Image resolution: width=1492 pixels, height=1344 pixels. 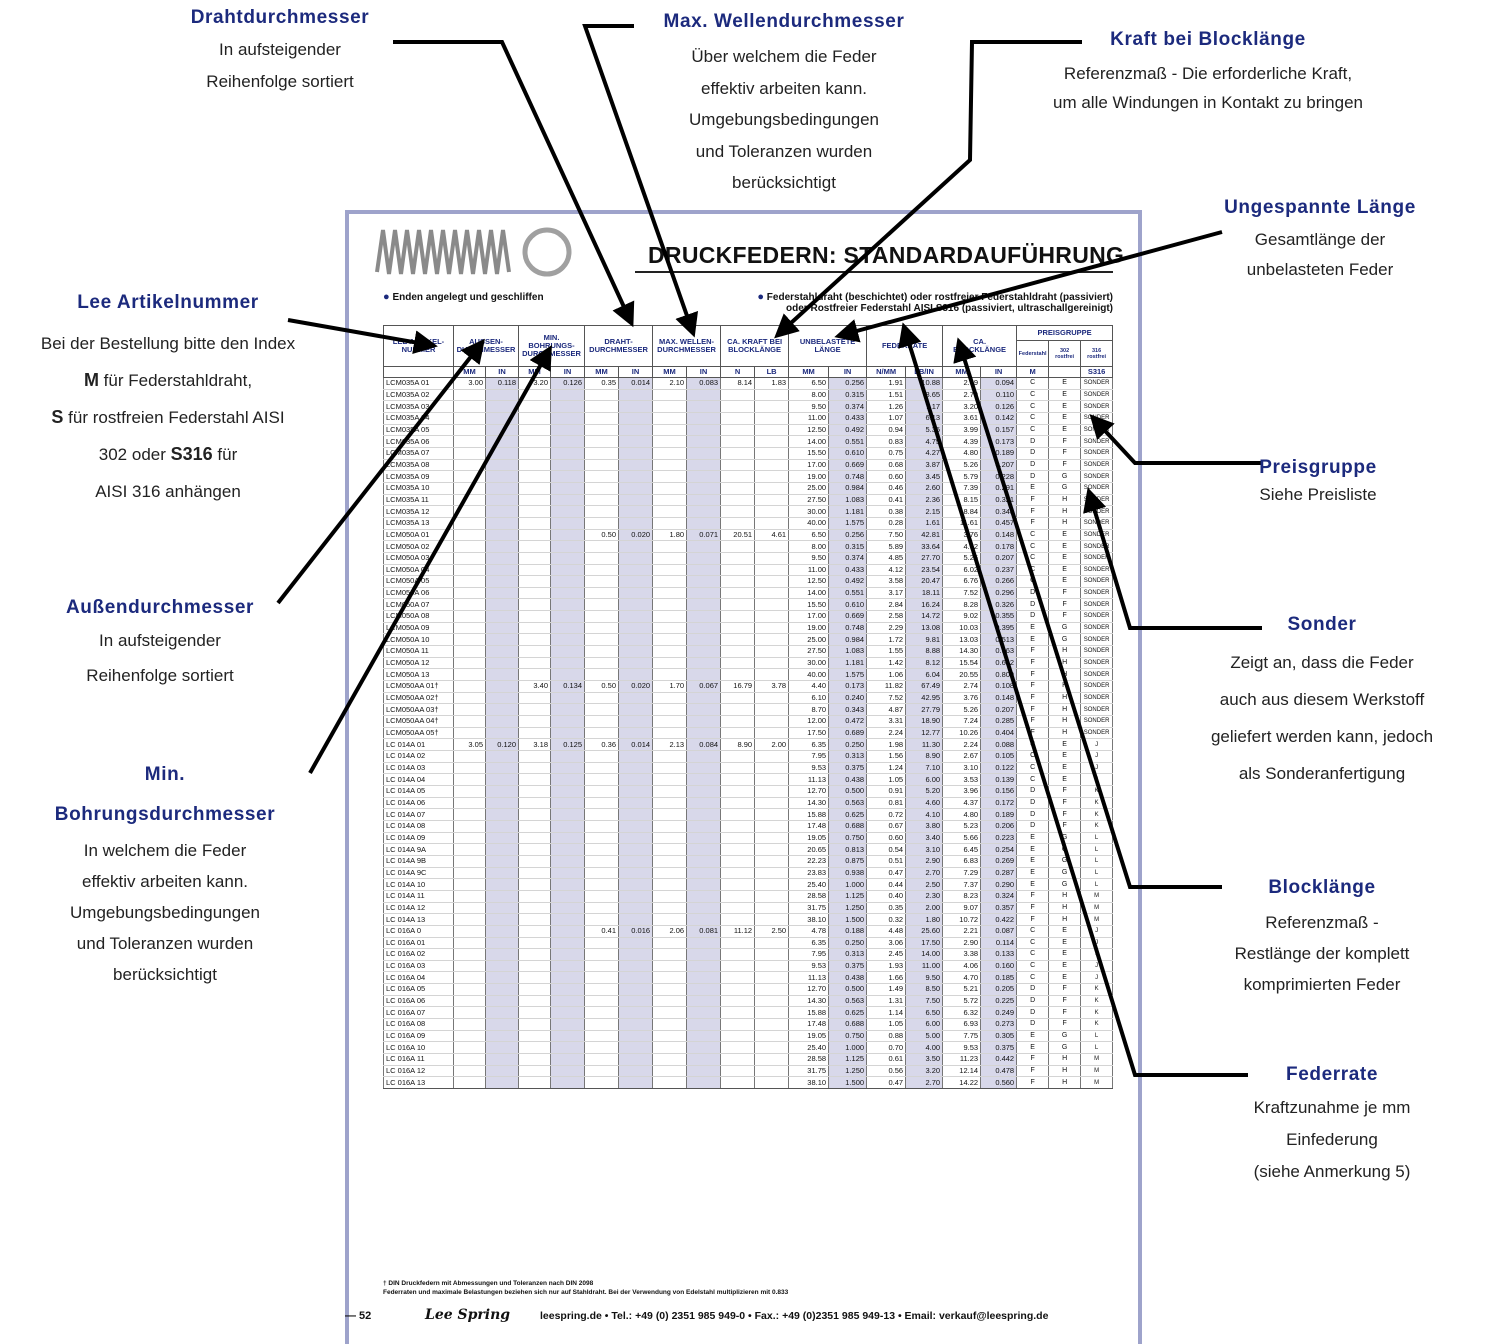 What do you see at coordinates (809, 989) in the screenshot?
I see `table-cell: 12.70` at bounding box center [809, 989].